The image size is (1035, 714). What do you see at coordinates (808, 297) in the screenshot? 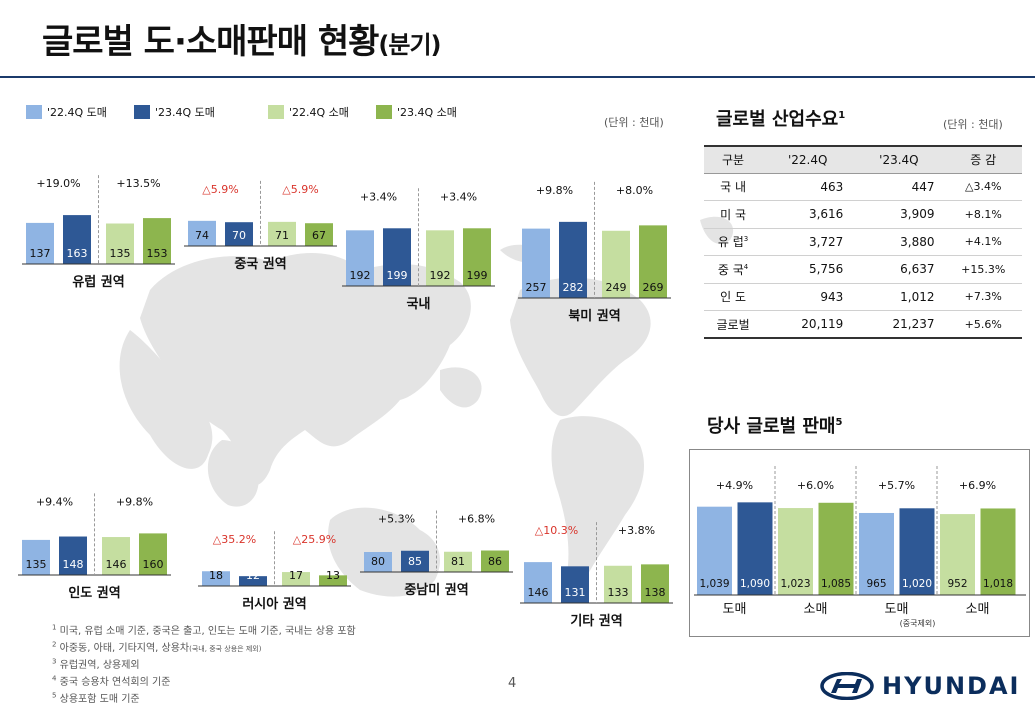
I see `cell-q22: 943` at bounding box center [808, 297].